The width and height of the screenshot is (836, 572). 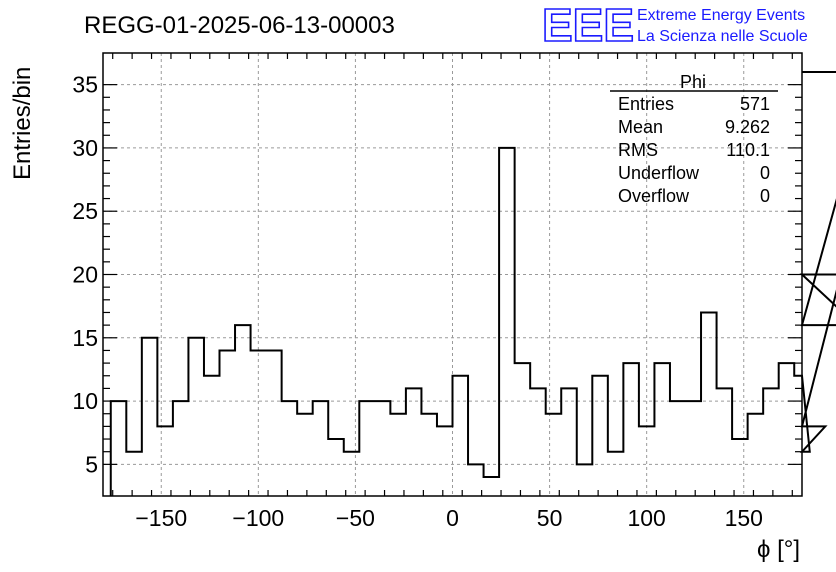 What do you see at coordinates (640, 127) in the screenshot?
I see `stat-label: Mean` at bounding box center [640, 127].